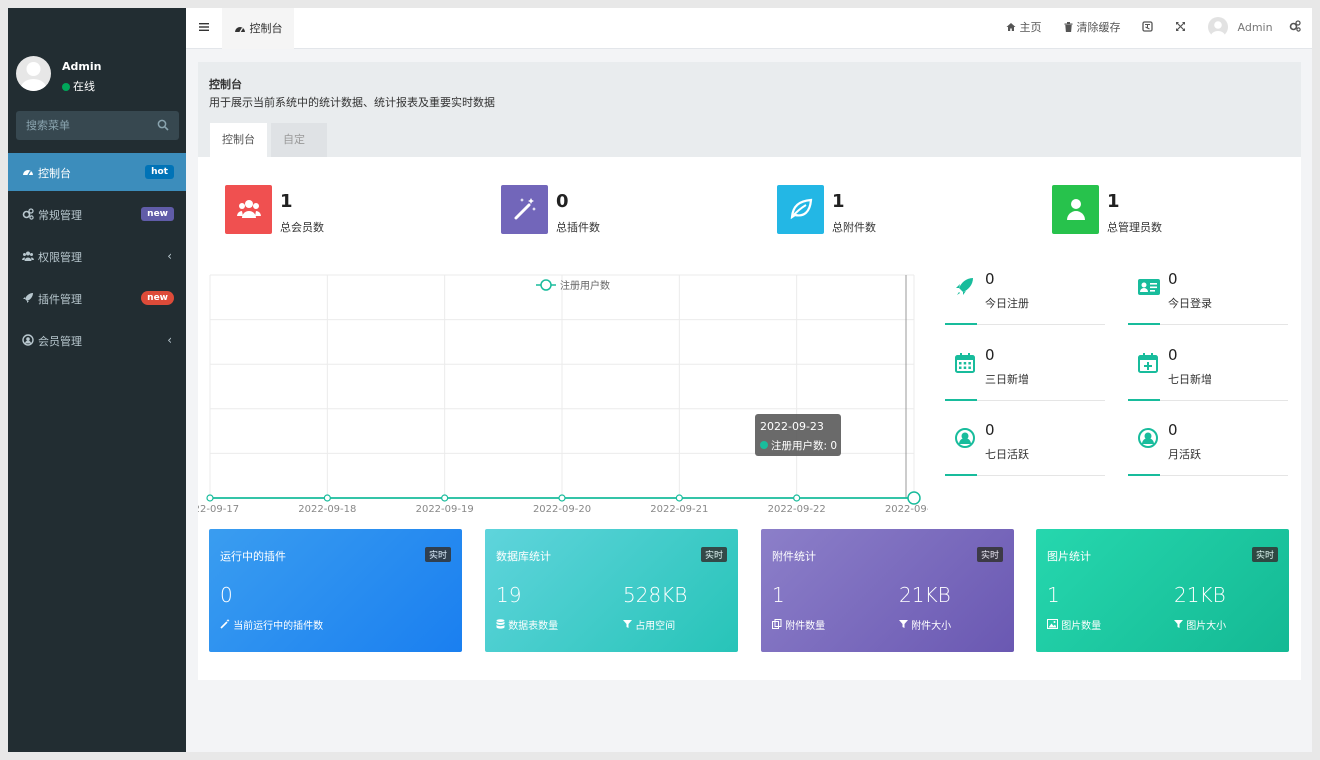  Describe the element at coordinates (302, 227) in the screenshot. I see `stat-label: 总会员数` at that location.